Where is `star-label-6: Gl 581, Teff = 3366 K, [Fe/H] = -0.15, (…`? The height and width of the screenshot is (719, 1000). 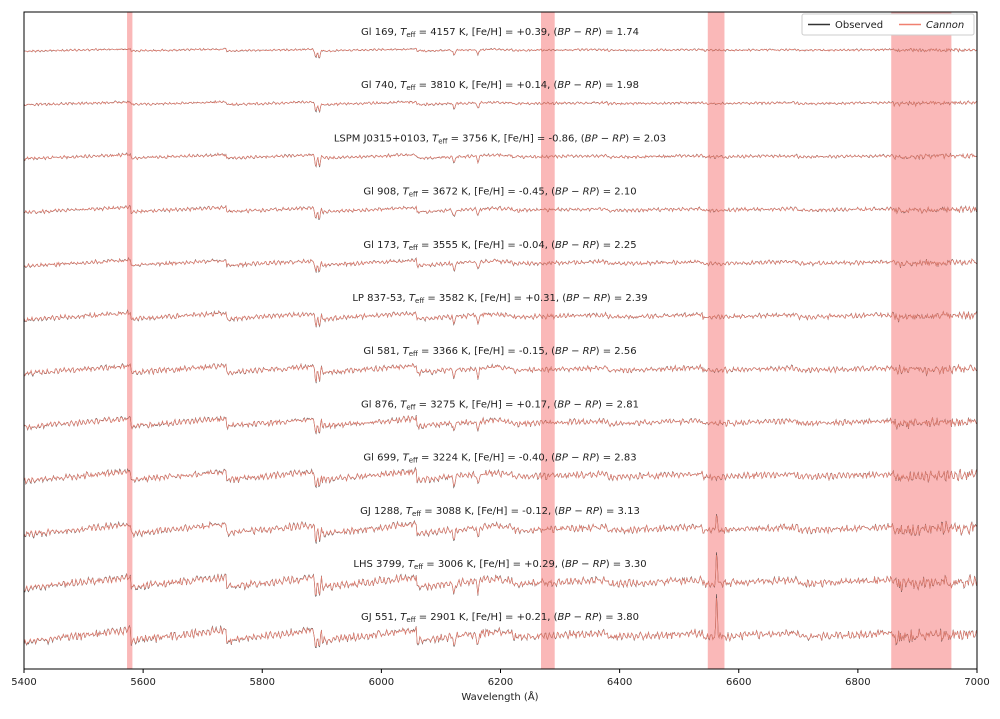
star-label-6: Gl 581, Teff = 3366 K, [Fe/H] = -0.15, (… is located at coordinates (499, 352).